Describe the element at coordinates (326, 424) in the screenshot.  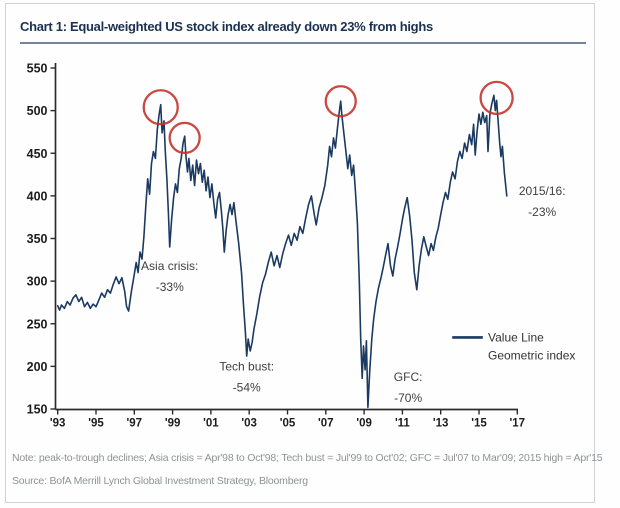
I see `x-tick-label: '07` at that location.